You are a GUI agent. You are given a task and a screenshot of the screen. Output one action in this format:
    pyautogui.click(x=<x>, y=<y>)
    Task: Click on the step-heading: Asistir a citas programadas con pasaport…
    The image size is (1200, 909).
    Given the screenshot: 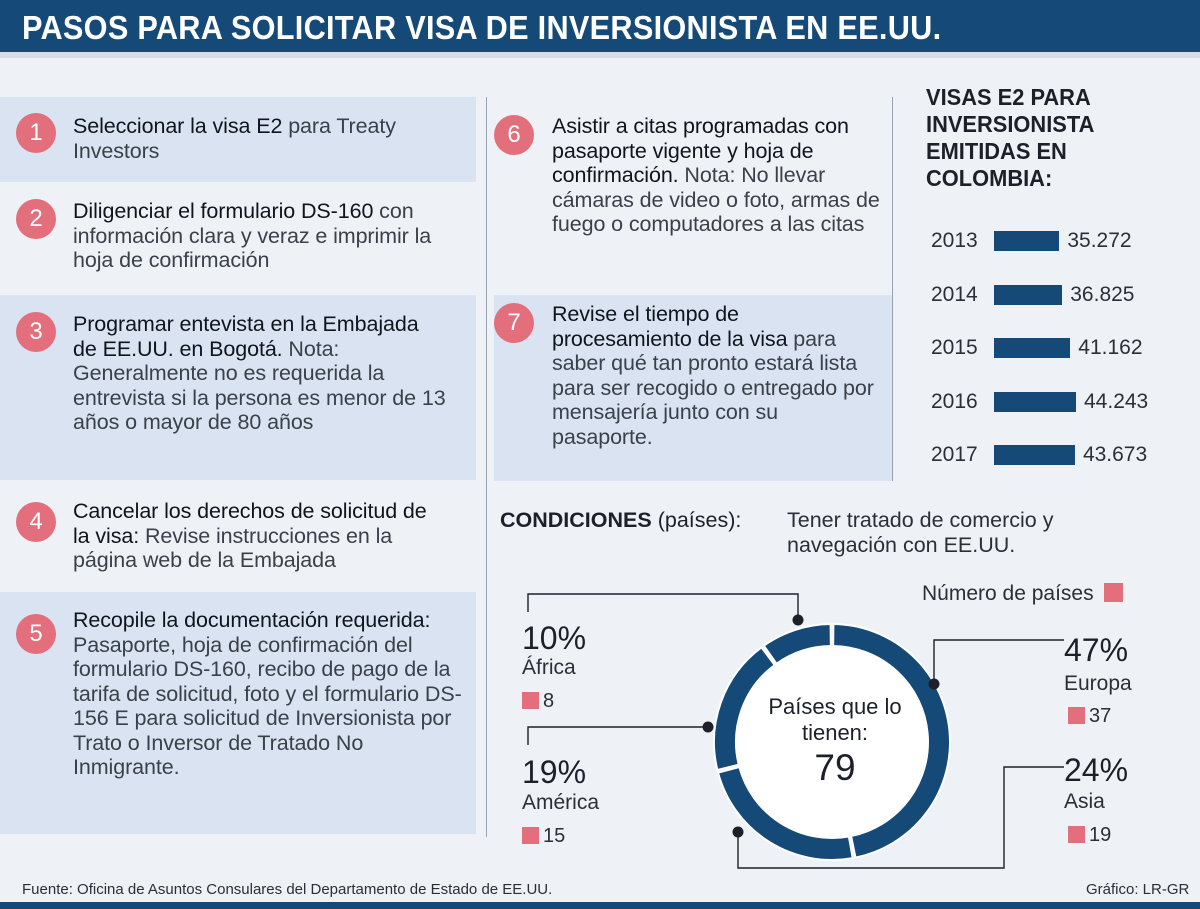 What is the action you would take?
    pyautogui.click(x=700, y=150)
    